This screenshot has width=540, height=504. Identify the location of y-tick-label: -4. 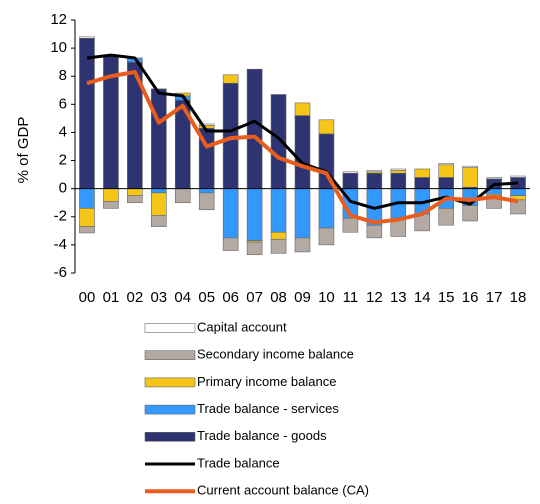
(60, 244).